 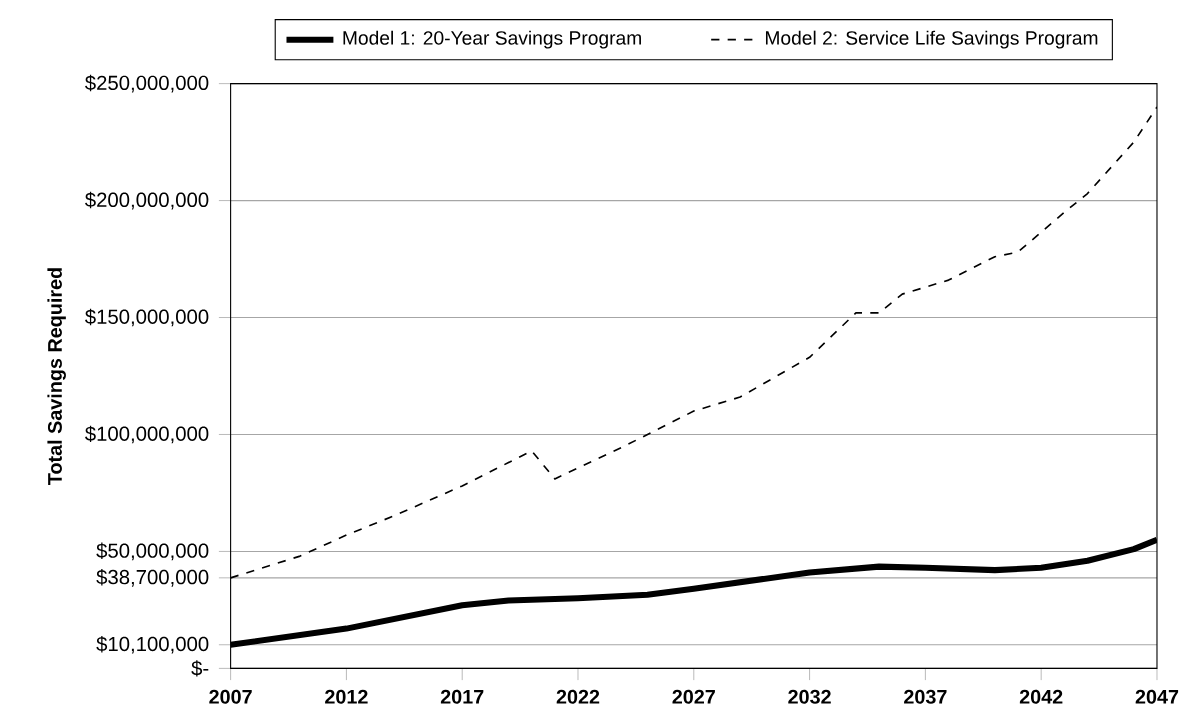 I want to click on x-tick-label: 2042, so click(x=1041, y=696).